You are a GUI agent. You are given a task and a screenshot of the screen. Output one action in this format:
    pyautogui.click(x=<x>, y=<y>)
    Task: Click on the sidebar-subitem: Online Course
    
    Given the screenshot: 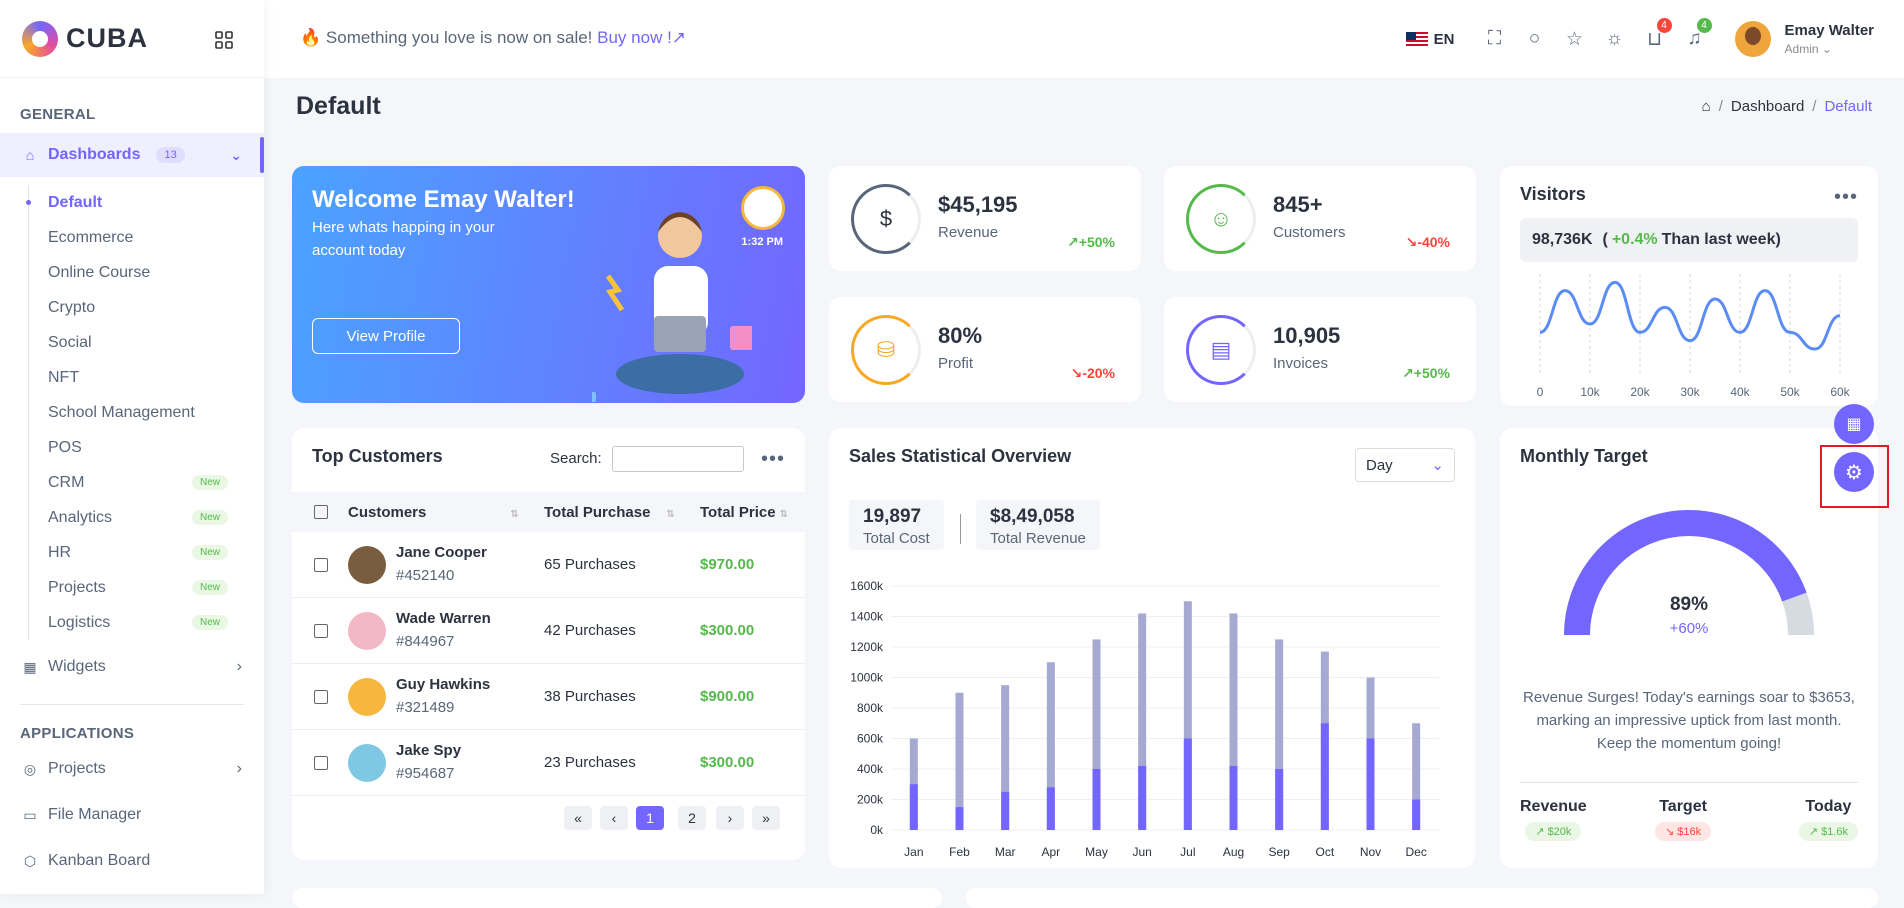 What is the action you would take?
    pyautogui.click(x=146, y=272)
    